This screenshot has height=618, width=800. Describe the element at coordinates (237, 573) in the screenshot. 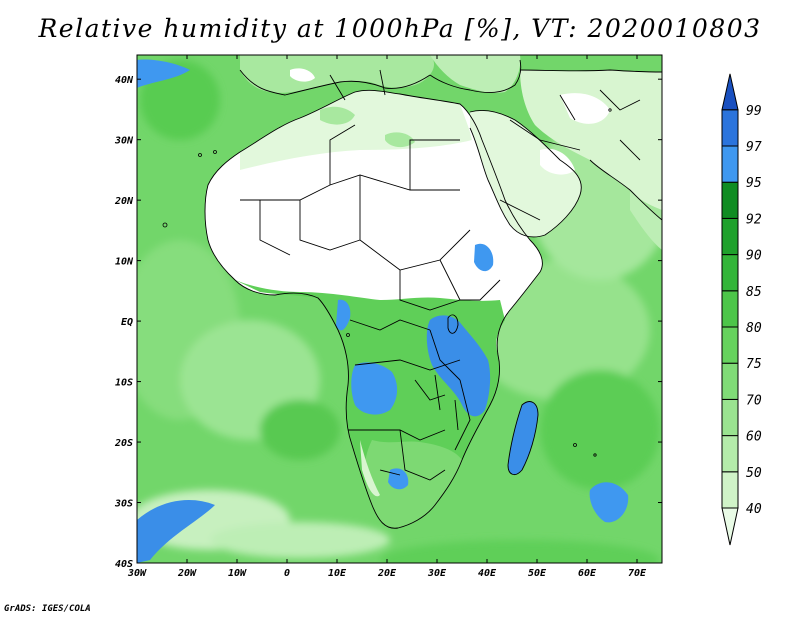

I see `lon-tick-label: 10W` at that location.